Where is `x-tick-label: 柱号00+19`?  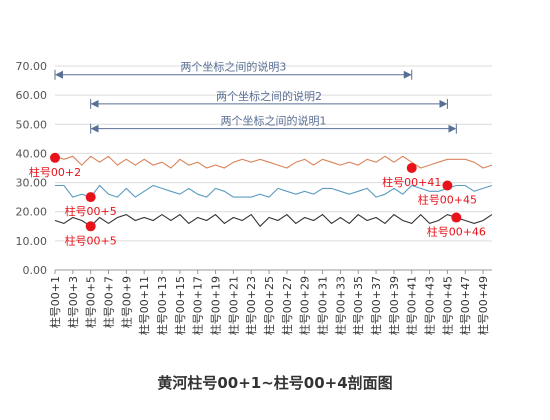 x-tick-label: 柱号00+19 is located at coordinates (216, 305).